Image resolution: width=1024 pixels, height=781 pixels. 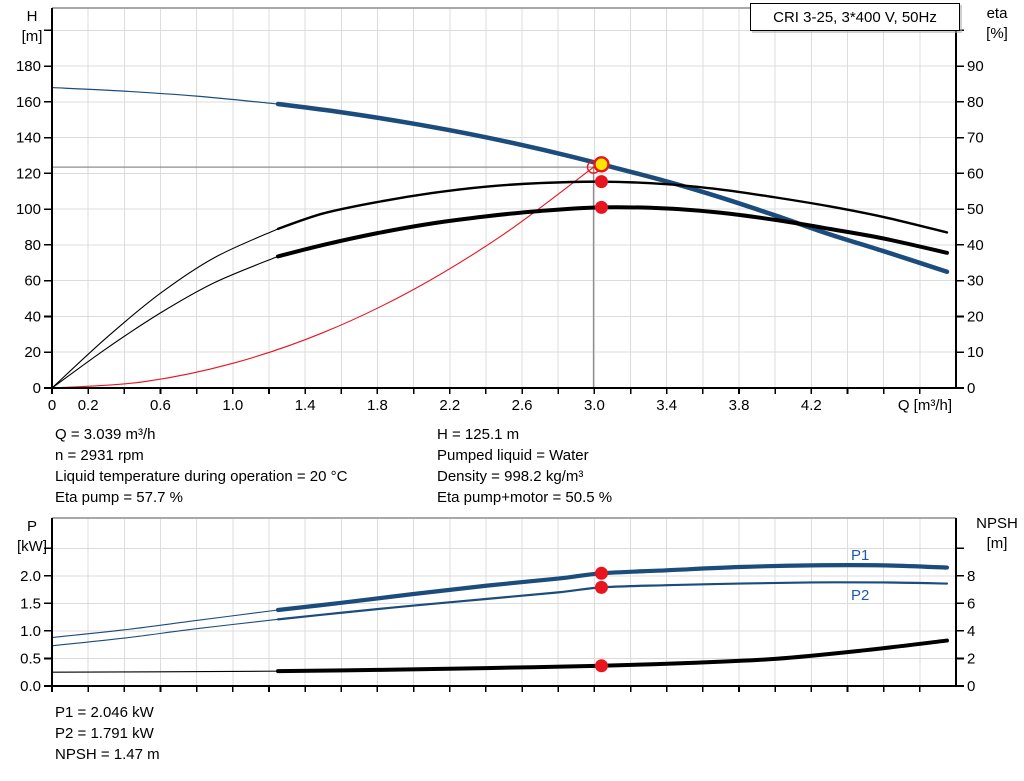 What do you see at coordinates (601, 587) in the screenshot?
I see `p2-point` at bounding box center [601, 587].